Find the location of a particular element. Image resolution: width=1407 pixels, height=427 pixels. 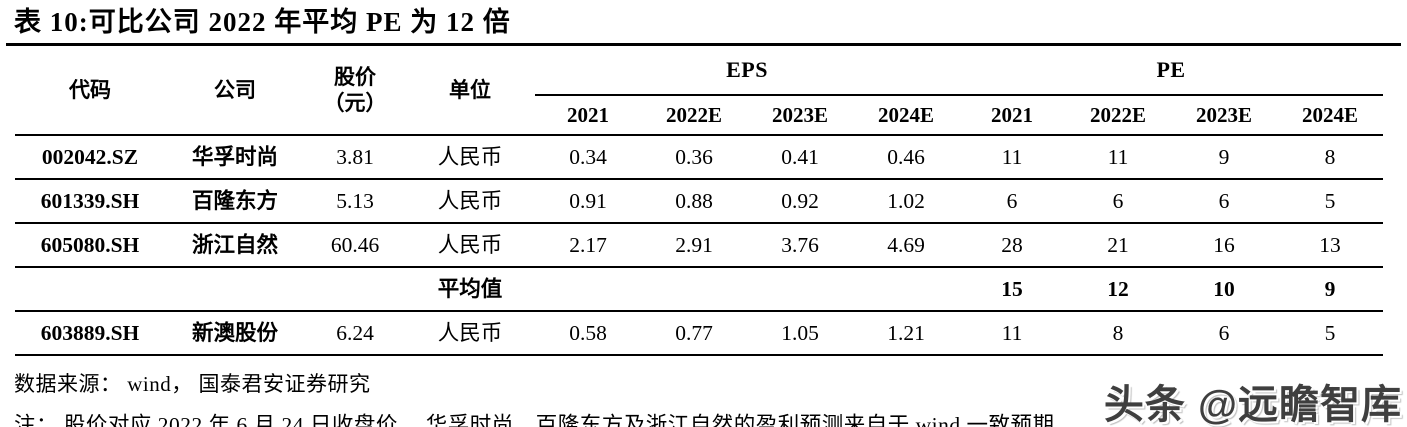

cell-company: 新澳股份 is located at coordinates (235, 334).